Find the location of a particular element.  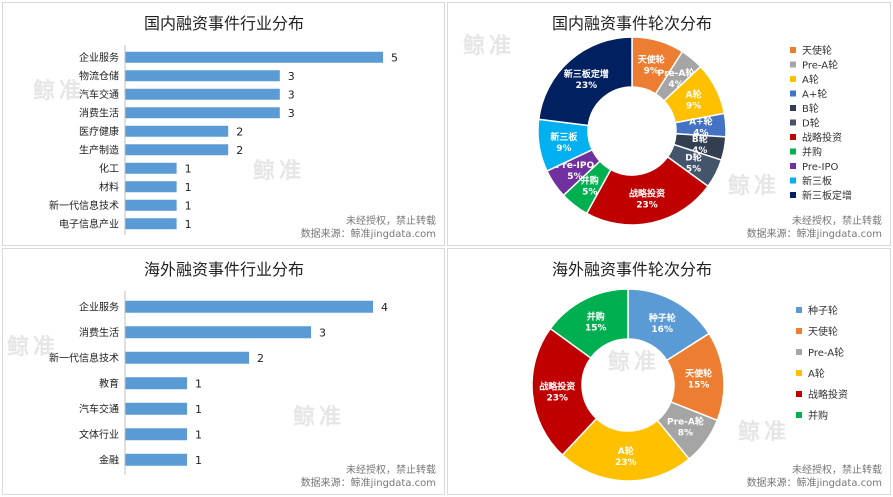

legend-label: 并购 is located at coordinates (812, 152).